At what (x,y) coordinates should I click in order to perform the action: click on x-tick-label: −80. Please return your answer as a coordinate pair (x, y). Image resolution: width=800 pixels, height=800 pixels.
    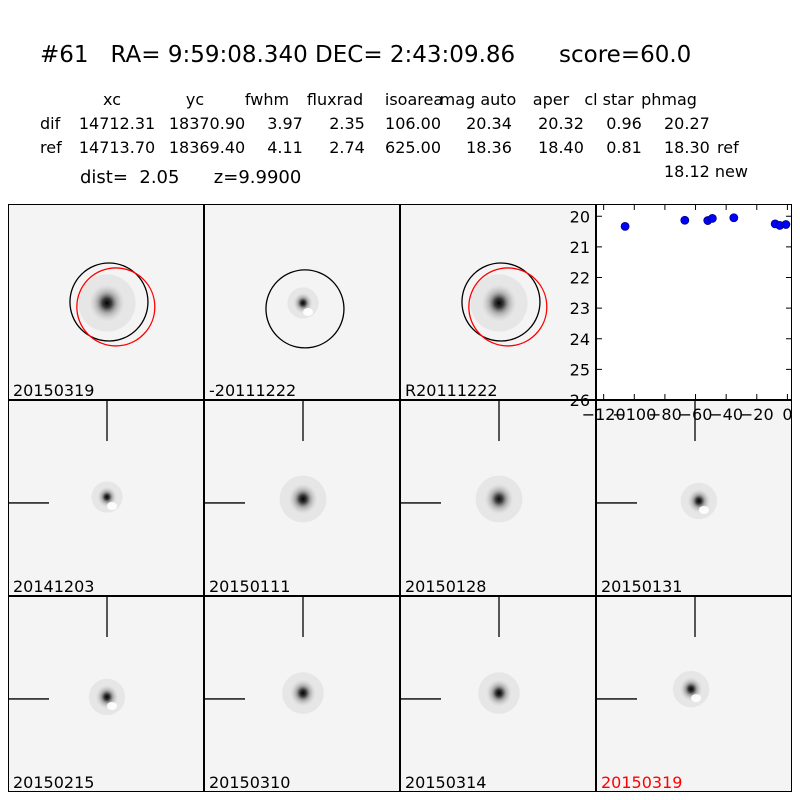
    Looking at the image, I should click on (665, 414).